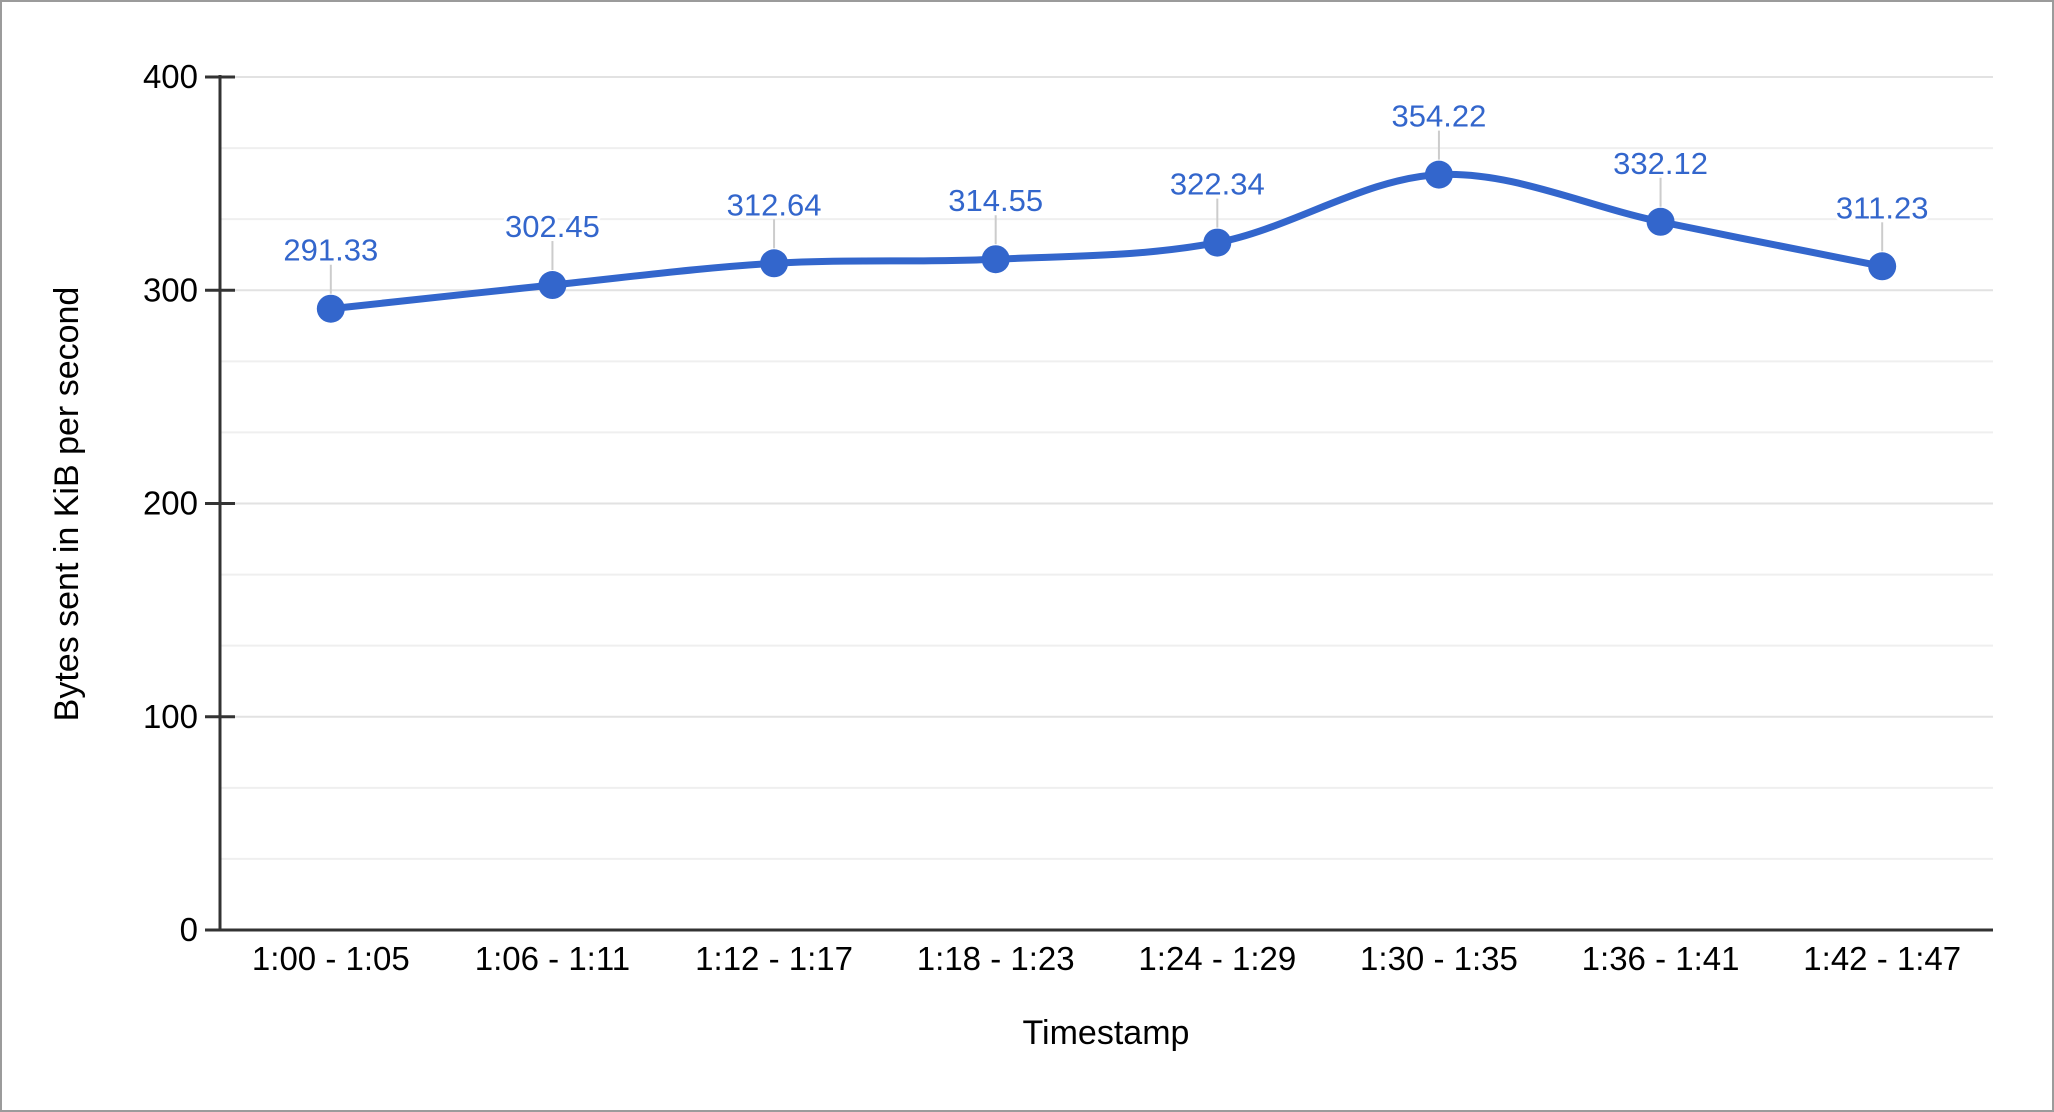 This screenshot has height=1112, width=2054. What do you see at coordinates (1882, 958) in the screenshot?
I see `x-category-label: 1:42 - 1:47` at bounding box center [1882, 958].